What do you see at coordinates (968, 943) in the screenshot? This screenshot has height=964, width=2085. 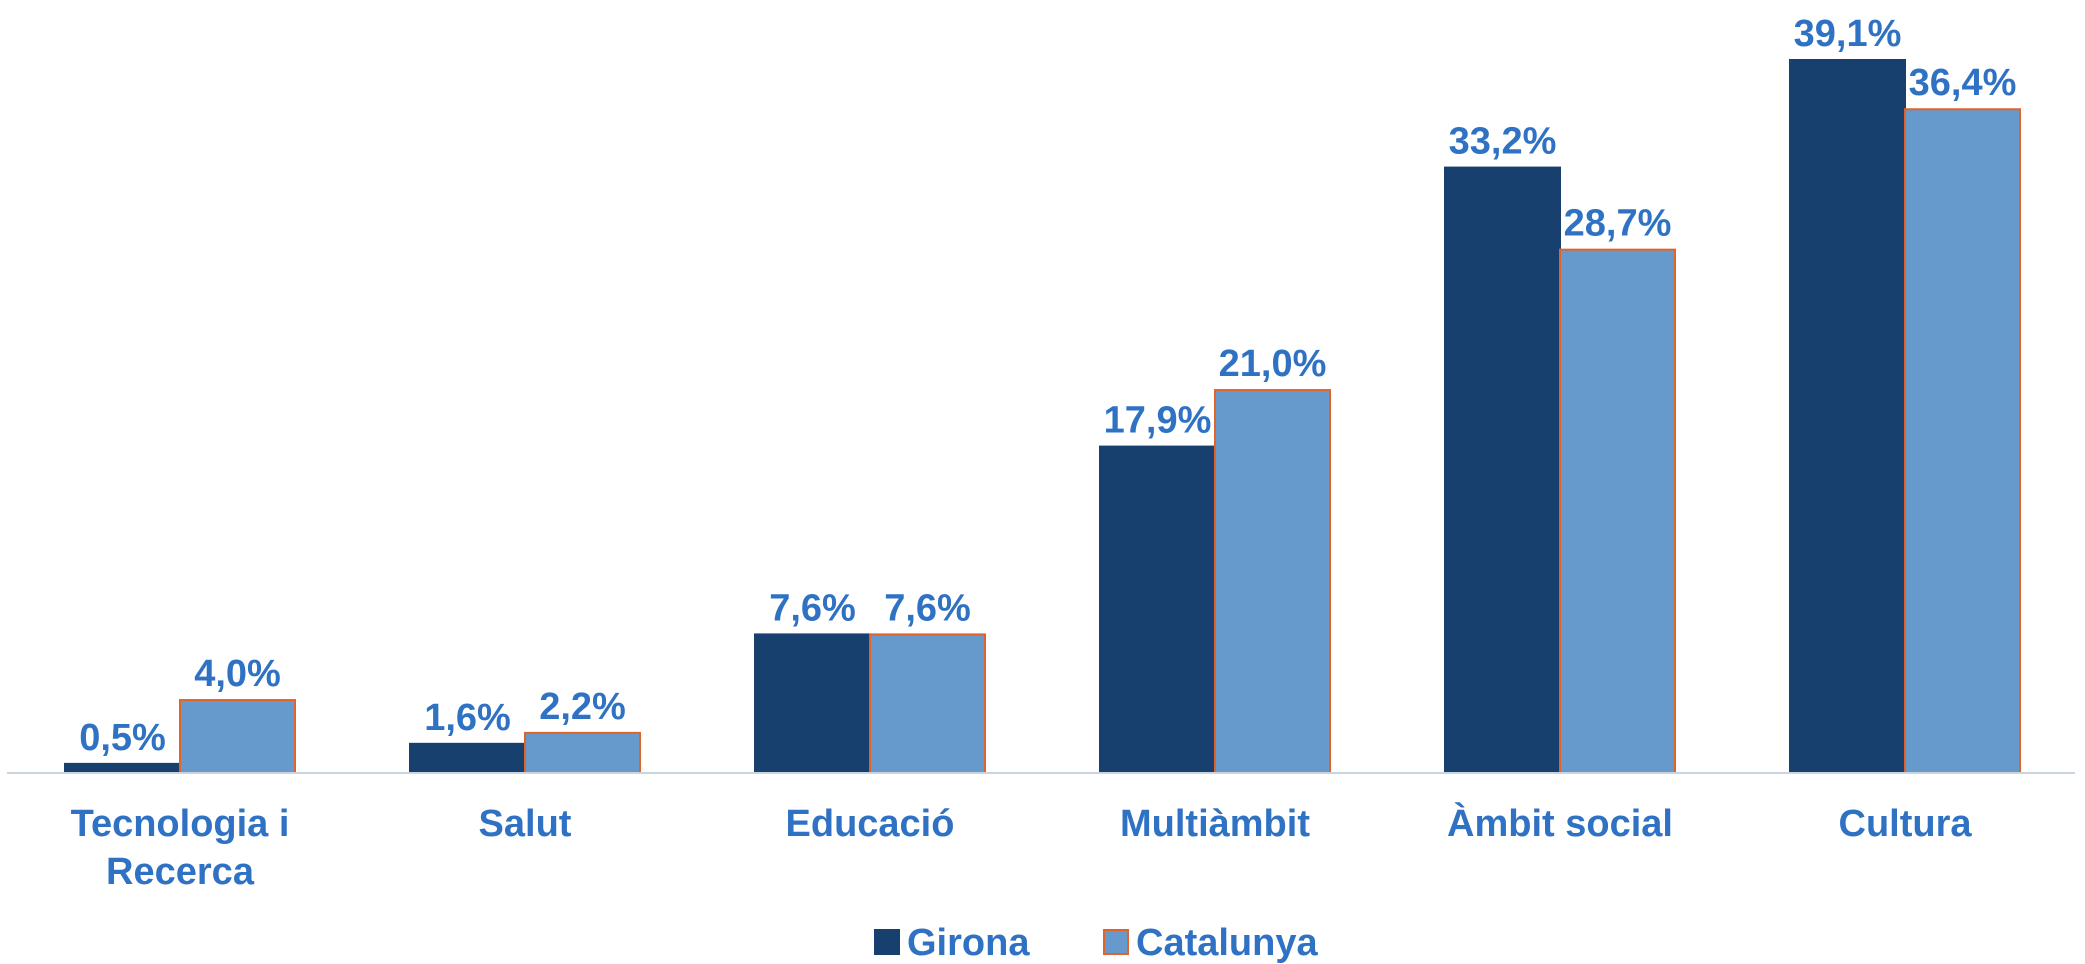 I see `legend-label: Girona` at bounding box center [968, 943].